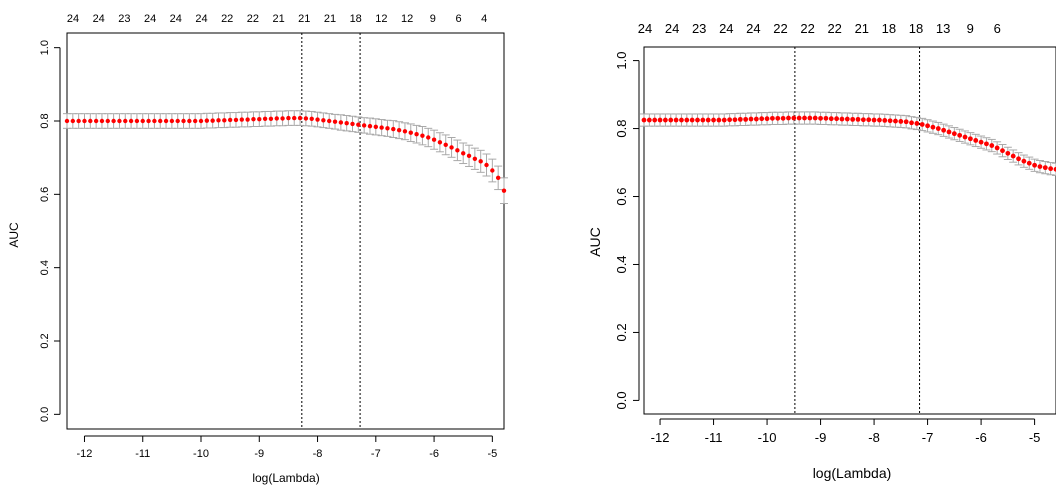  I want to click on y-axis-title: AUC, so click(14, 235).